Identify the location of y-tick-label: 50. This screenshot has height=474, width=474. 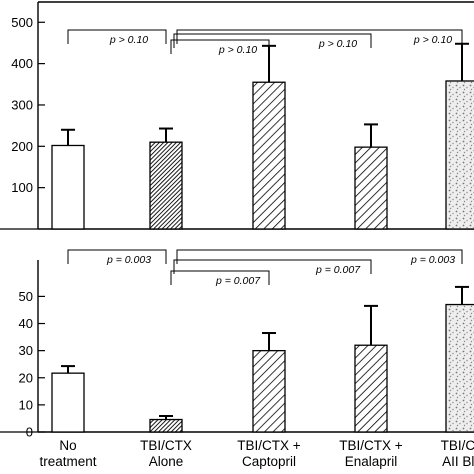
(26, 296).